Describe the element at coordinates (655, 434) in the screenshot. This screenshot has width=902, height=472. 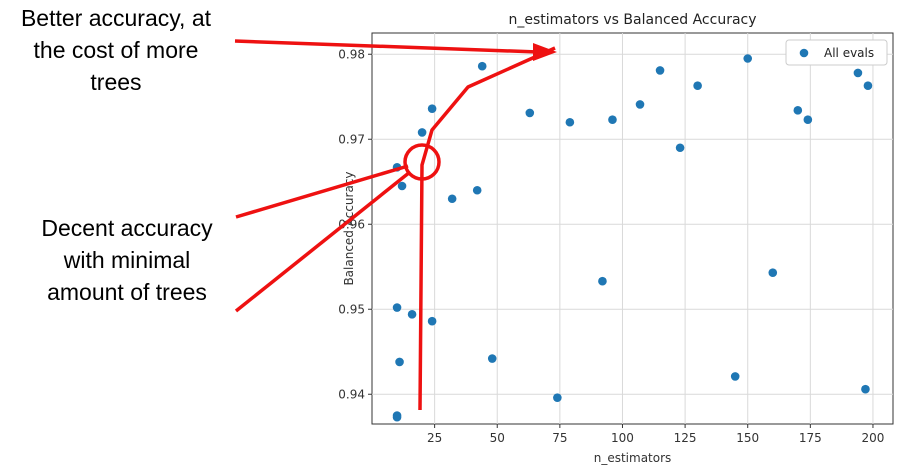
I see `x-axis: 25 50 75 100 125 150 175 200` at that location.